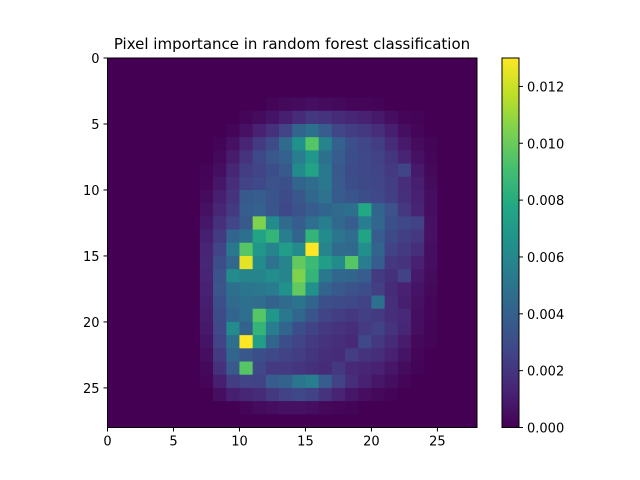 The image size is (640, 480). Describe the element at coordinates (239, 442) in the screenshot. I see `x-tick-label: 10` at that location.